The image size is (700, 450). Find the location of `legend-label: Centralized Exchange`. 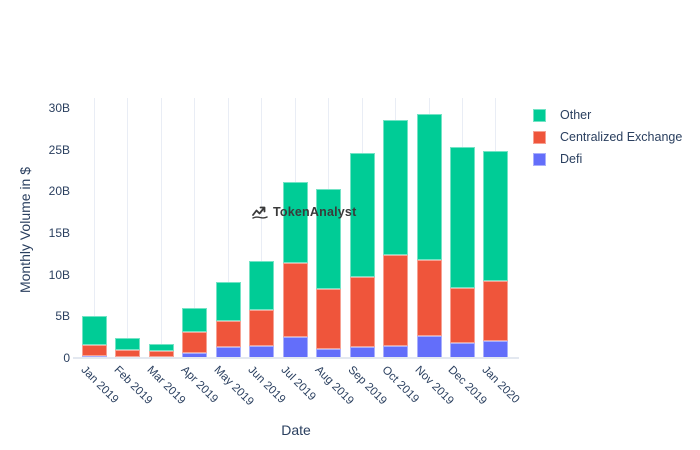

legend-label: Centralized Exchange is located at coordinates (621, 137).